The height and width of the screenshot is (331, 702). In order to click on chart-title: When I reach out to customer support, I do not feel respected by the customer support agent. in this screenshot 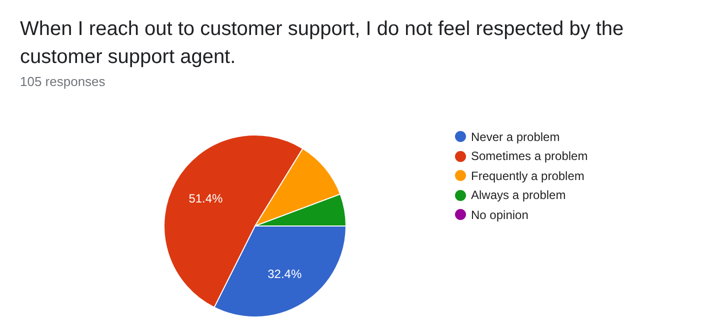, I will do `click(322, 43)`.